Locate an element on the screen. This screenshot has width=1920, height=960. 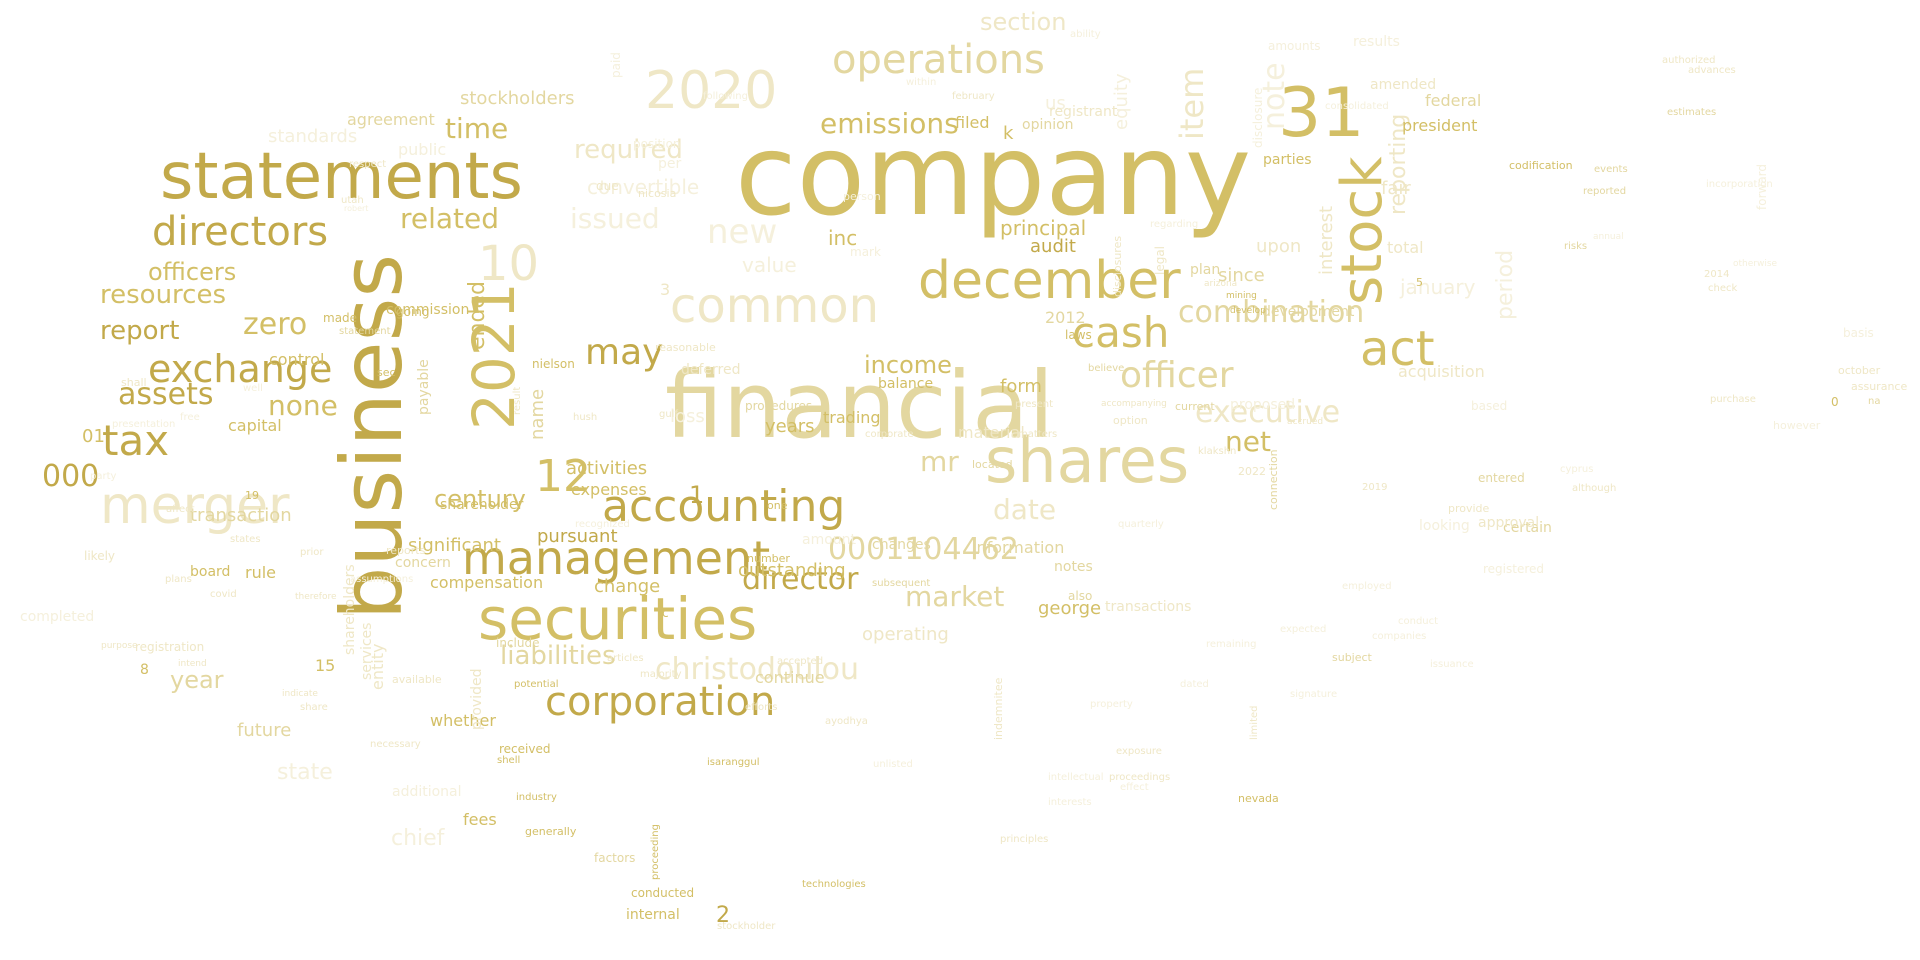
word-may: may is located at coordinates (624, 352).